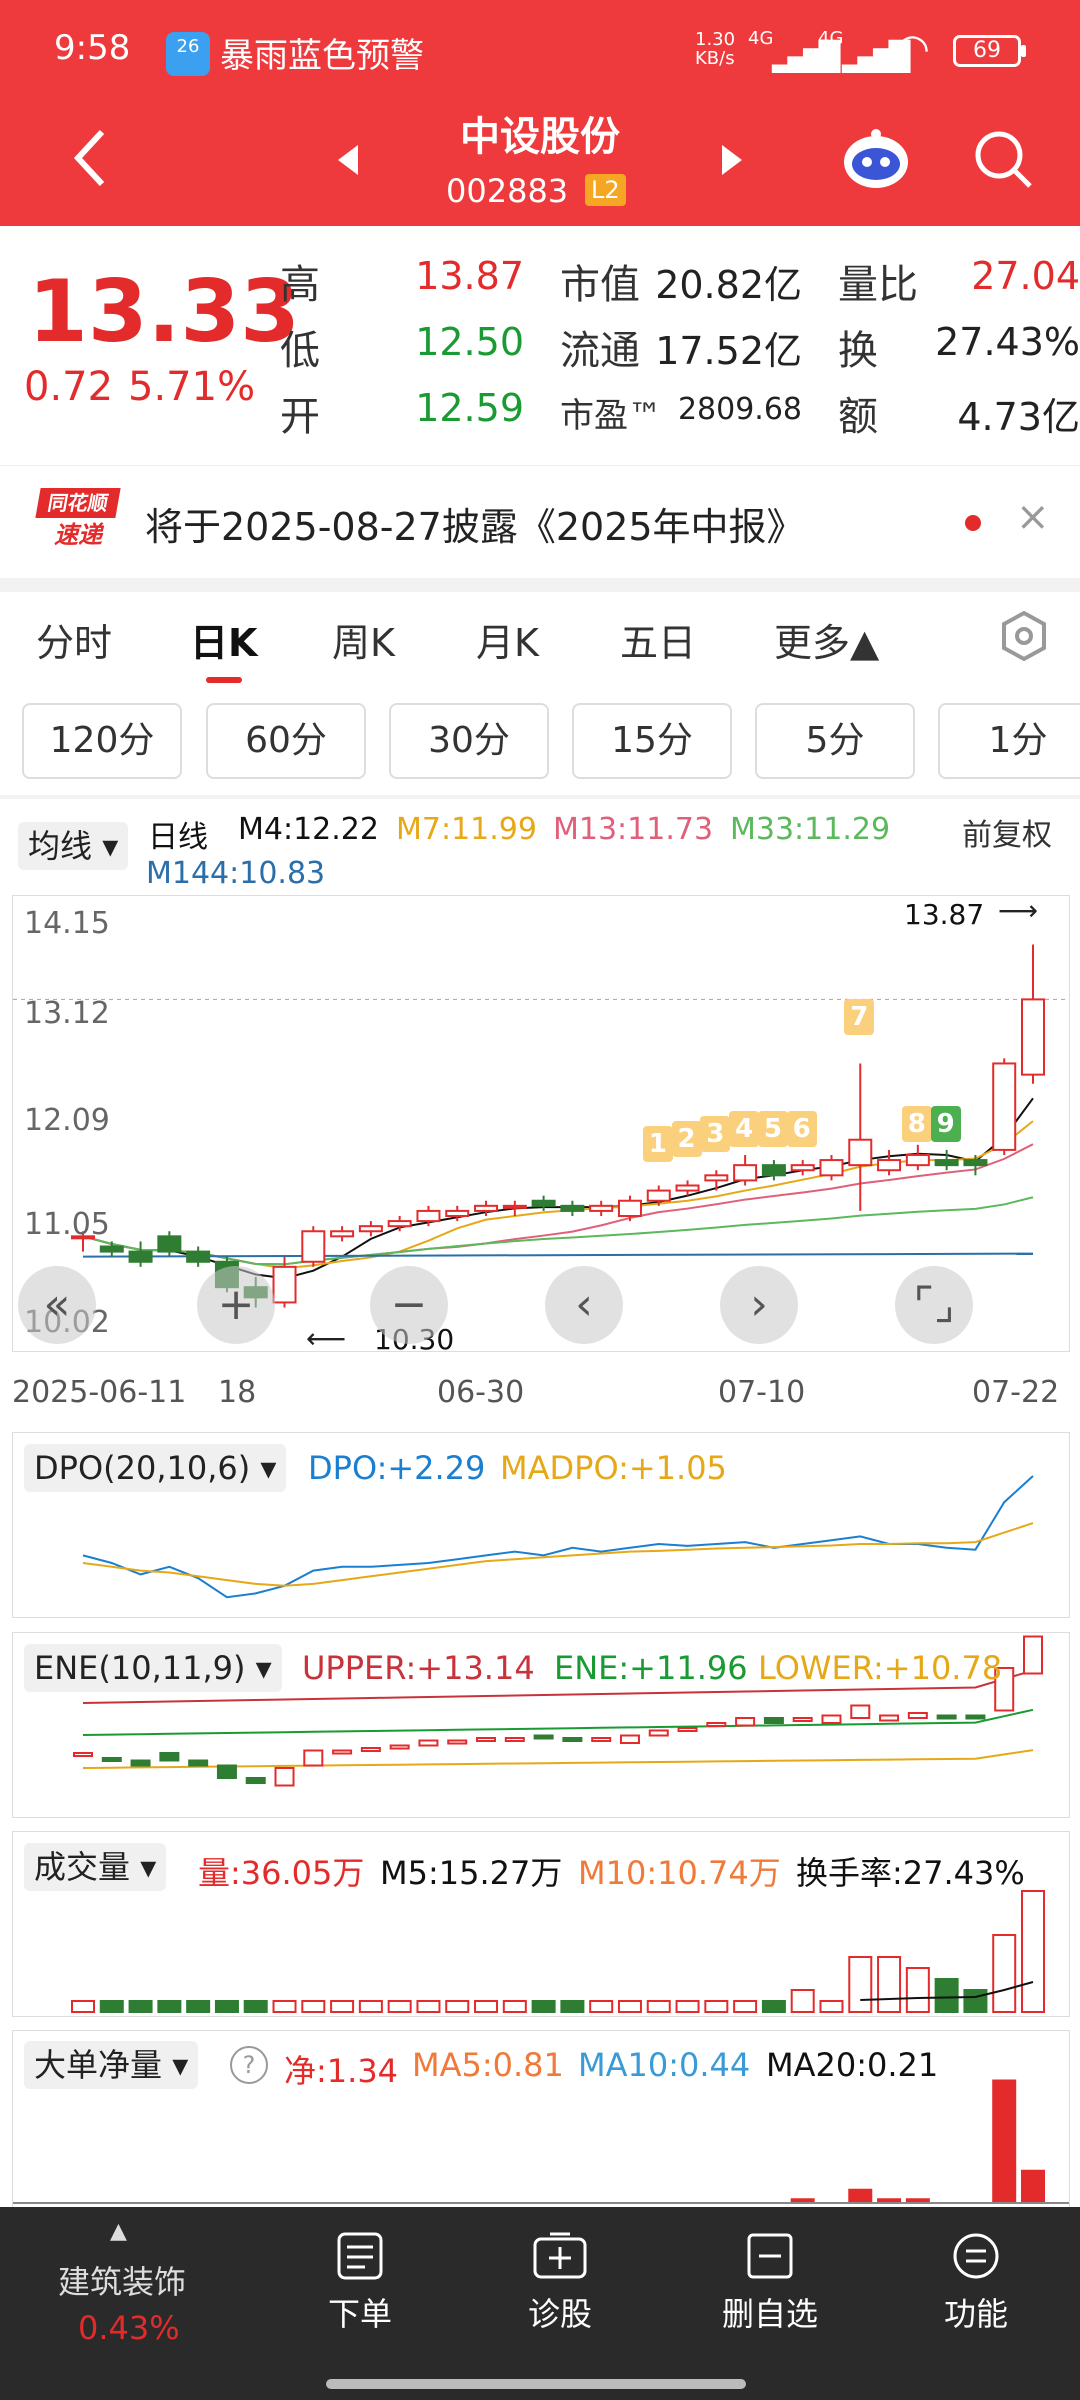  I want to click on volume-panel, so click(541, 1924).